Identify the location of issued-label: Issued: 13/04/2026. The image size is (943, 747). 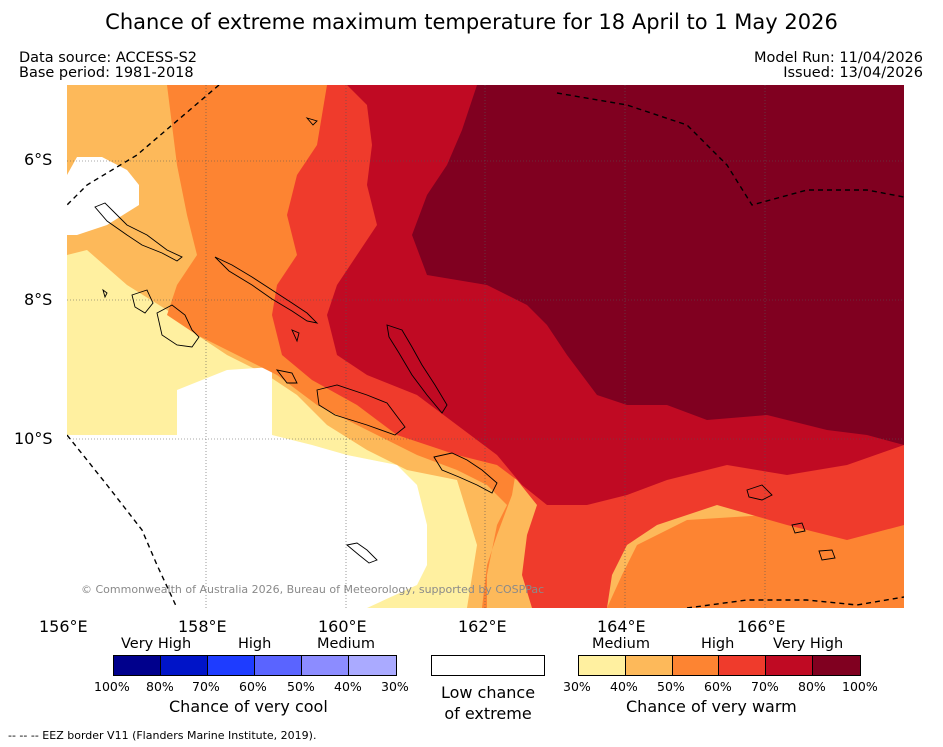
(853, 73).